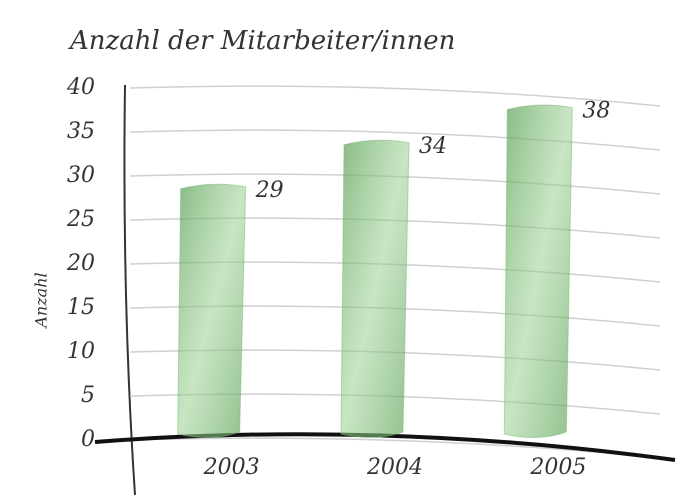  I want to click on y-tick-label: 30, so click(81, 175).